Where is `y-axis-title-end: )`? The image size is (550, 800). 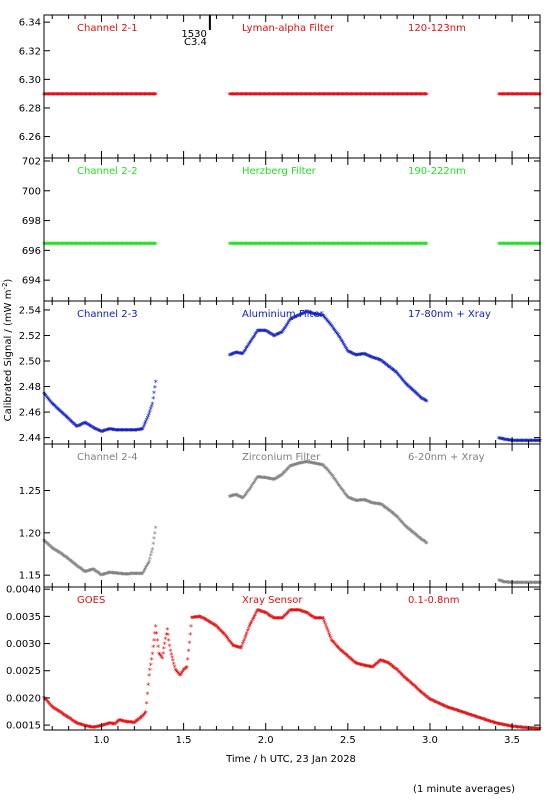
y-axis-title-end: ) is located at coordinates (8, 281).